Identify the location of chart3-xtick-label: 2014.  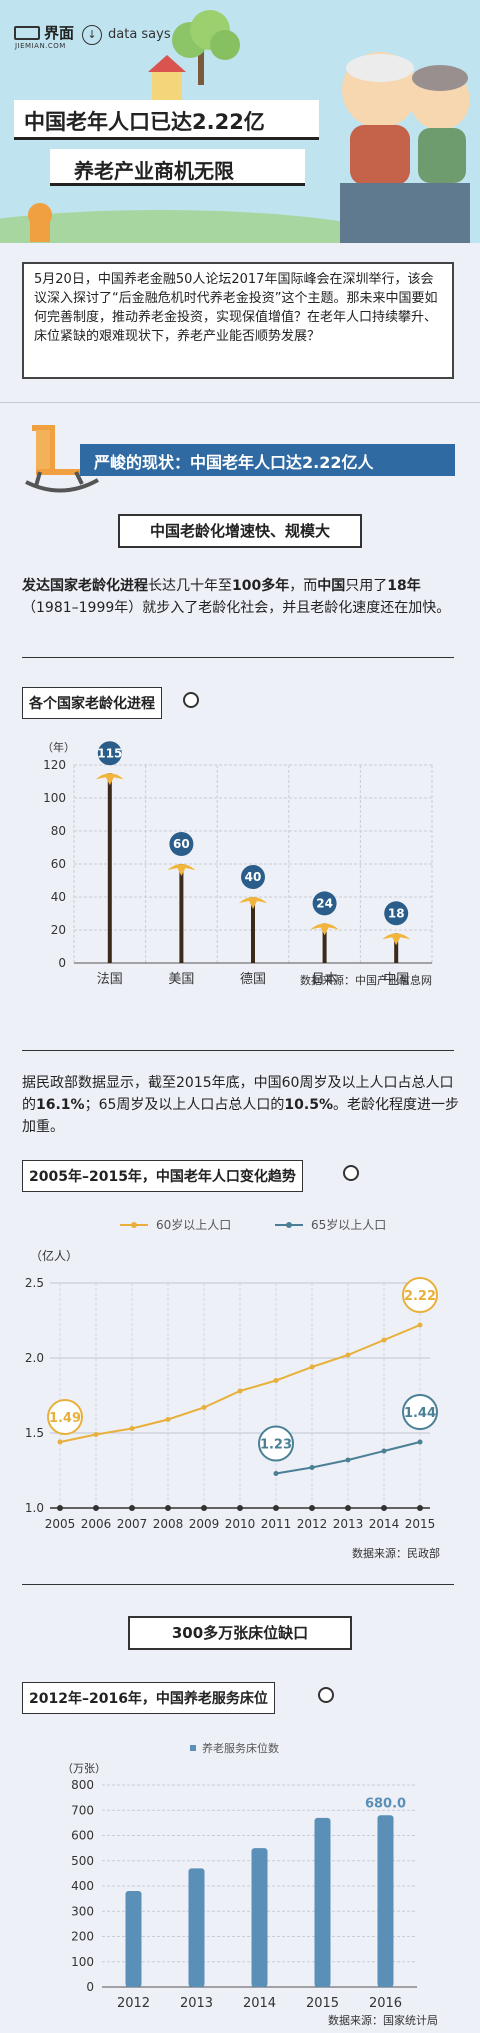
(259, 2003).